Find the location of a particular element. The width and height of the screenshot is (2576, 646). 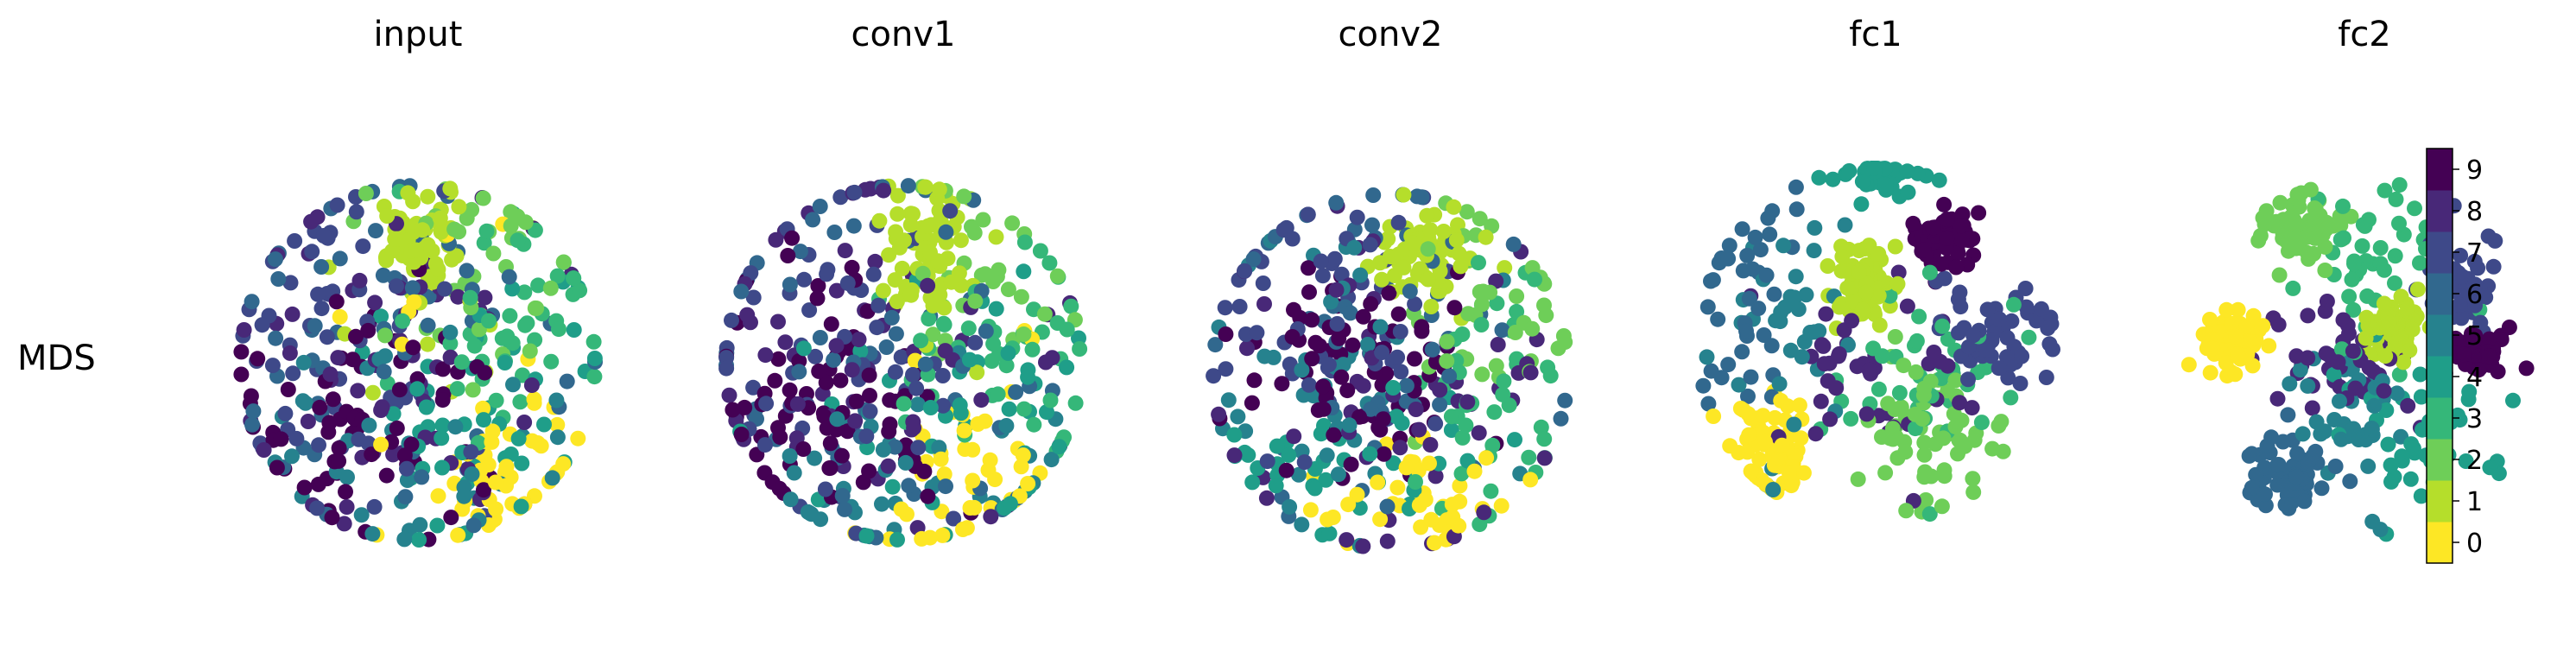

panel-fc2: fc2 is located at coordinates (2357, 278).